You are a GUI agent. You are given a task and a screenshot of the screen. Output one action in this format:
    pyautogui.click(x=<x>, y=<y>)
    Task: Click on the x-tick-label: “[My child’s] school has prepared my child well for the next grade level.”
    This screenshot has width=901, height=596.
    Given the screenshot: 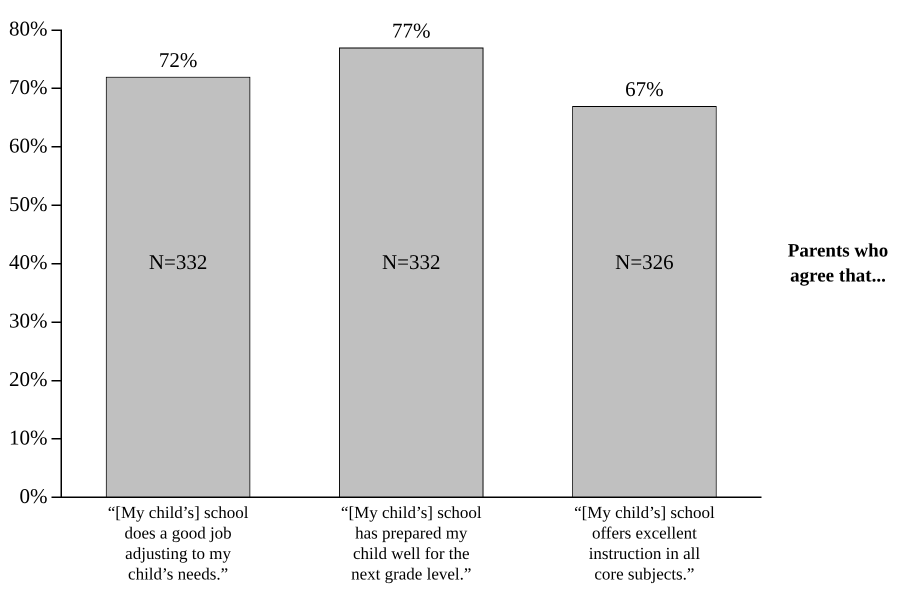 What is the action you would take?
    pyautogui.click(x=411, y=543)
    